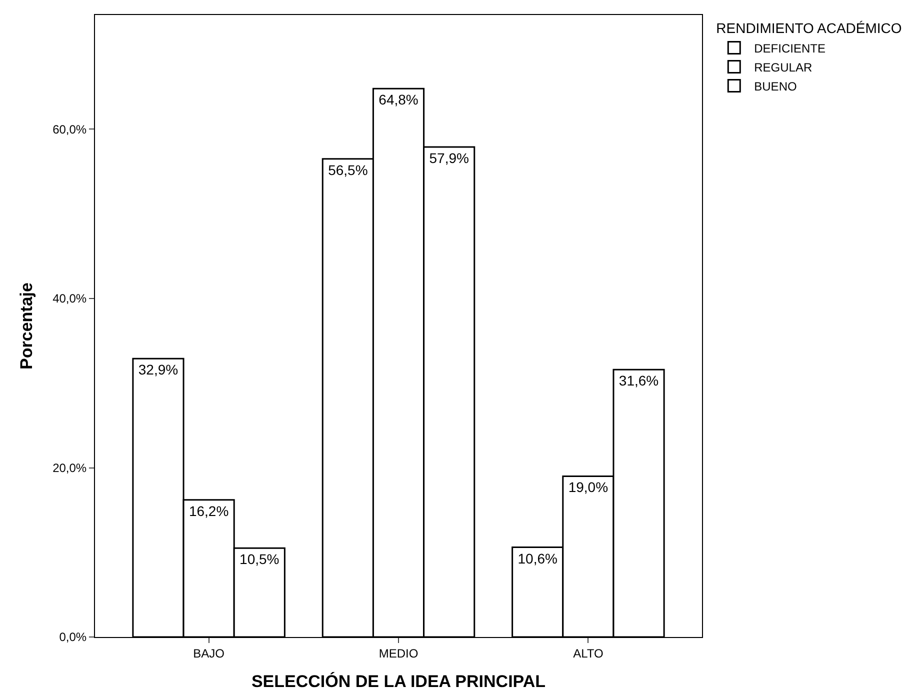  Describe the element at coordinates (538, 558) in the screenshot. I see `data-label: 10,6%` at that location.